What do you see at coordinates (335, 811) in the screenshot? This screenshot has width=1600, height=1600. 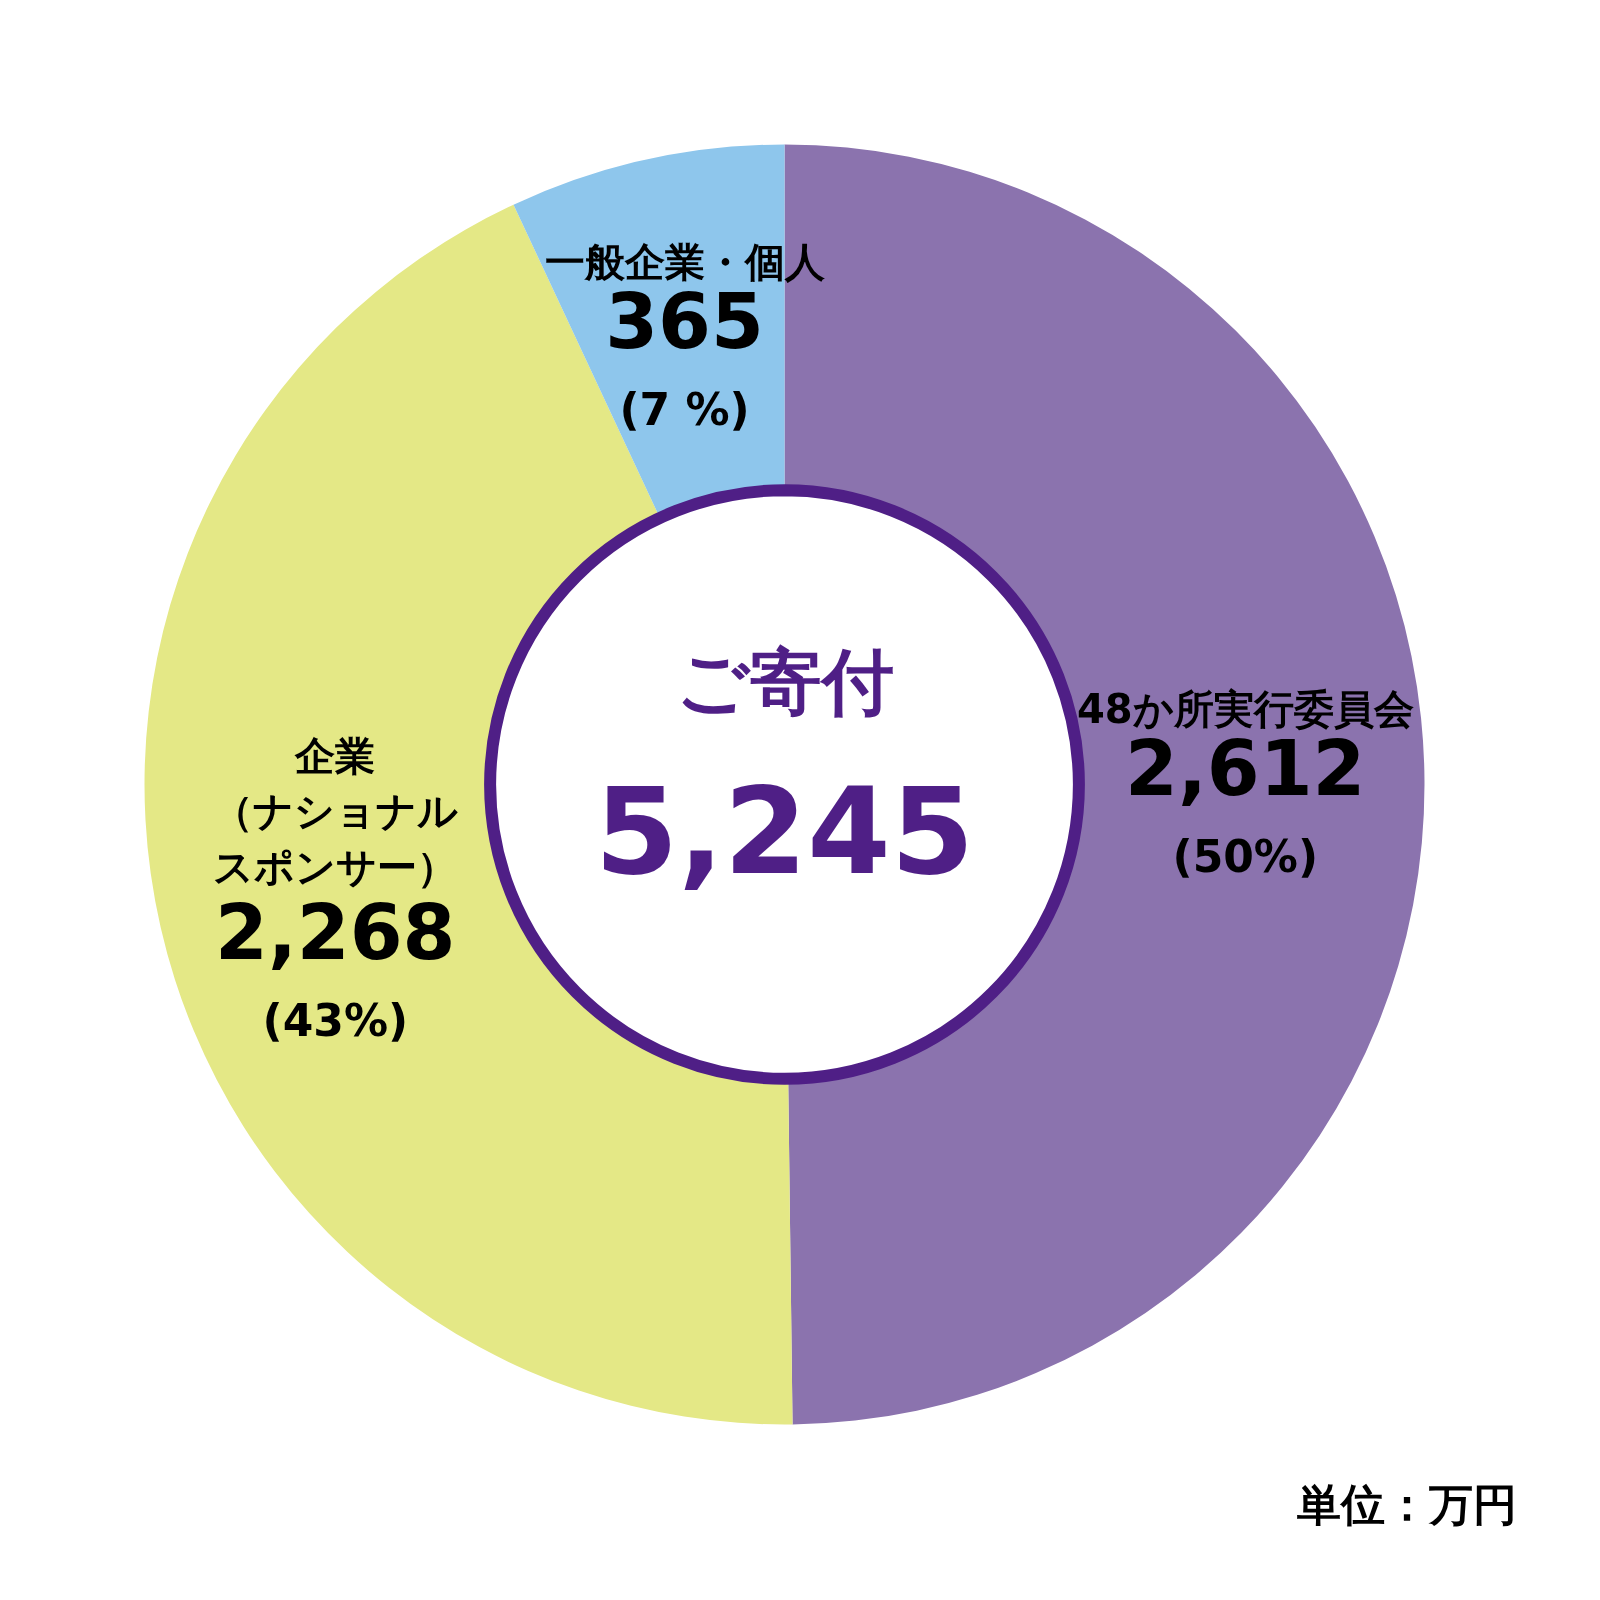 I see `slice-label: 企業（ナショナルスポンサー）` at bounding box center [335, 811].